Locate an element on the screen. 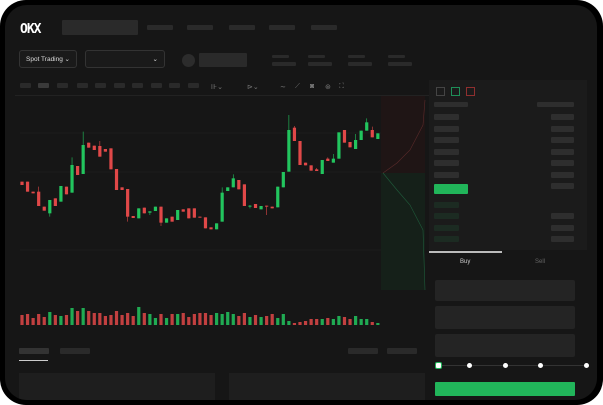 The image size is (603, 405). market-select-label: Spot Trading is located at coordinates (44, 59).